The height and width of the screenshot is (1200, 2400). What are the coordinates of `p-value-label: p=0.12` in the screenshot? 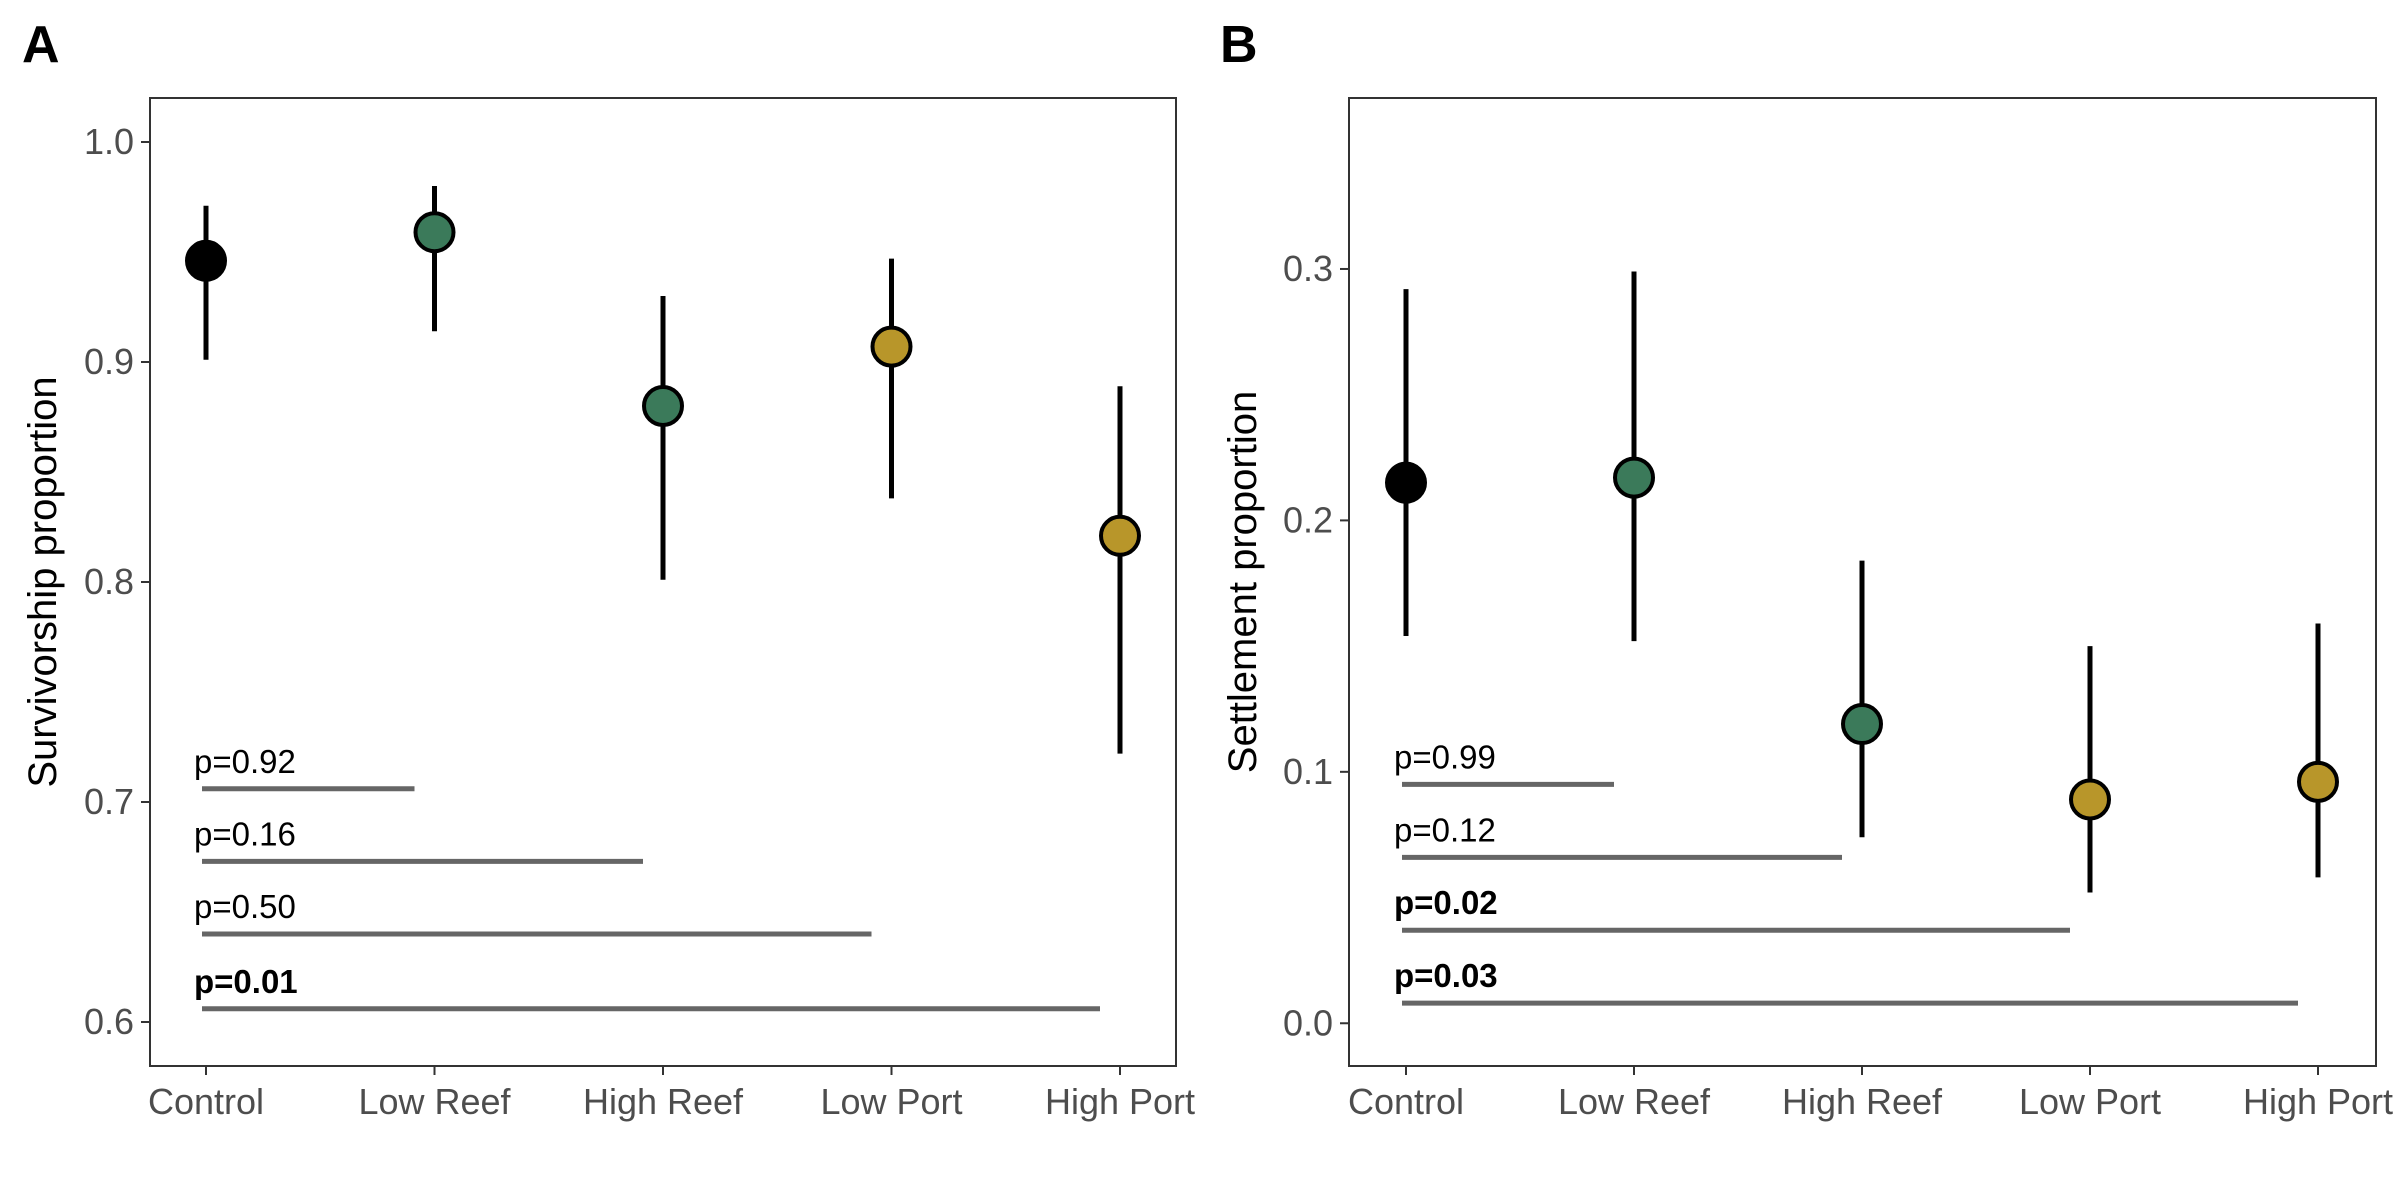 It's located at (1445, 829).